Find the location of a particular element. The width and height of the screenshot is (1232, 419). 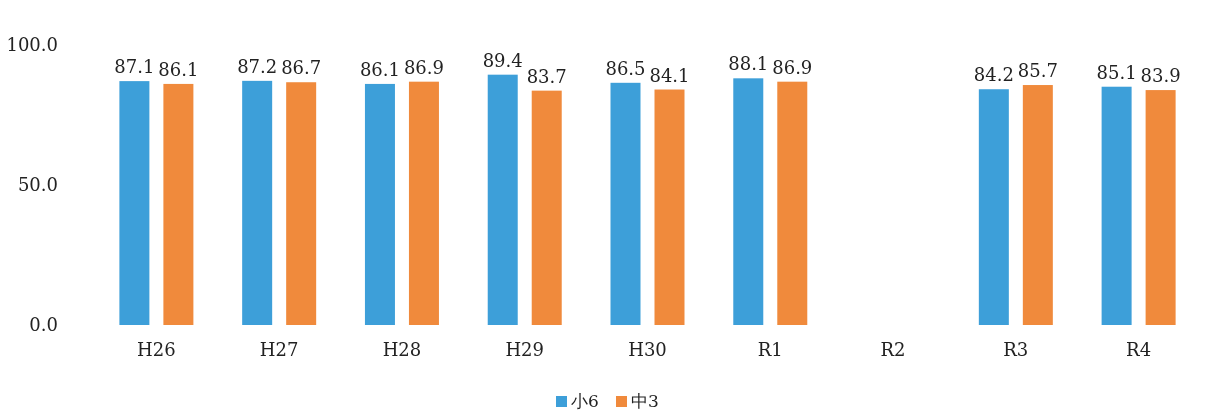

data-label: 86.5 is located at coordinates (625, 68).